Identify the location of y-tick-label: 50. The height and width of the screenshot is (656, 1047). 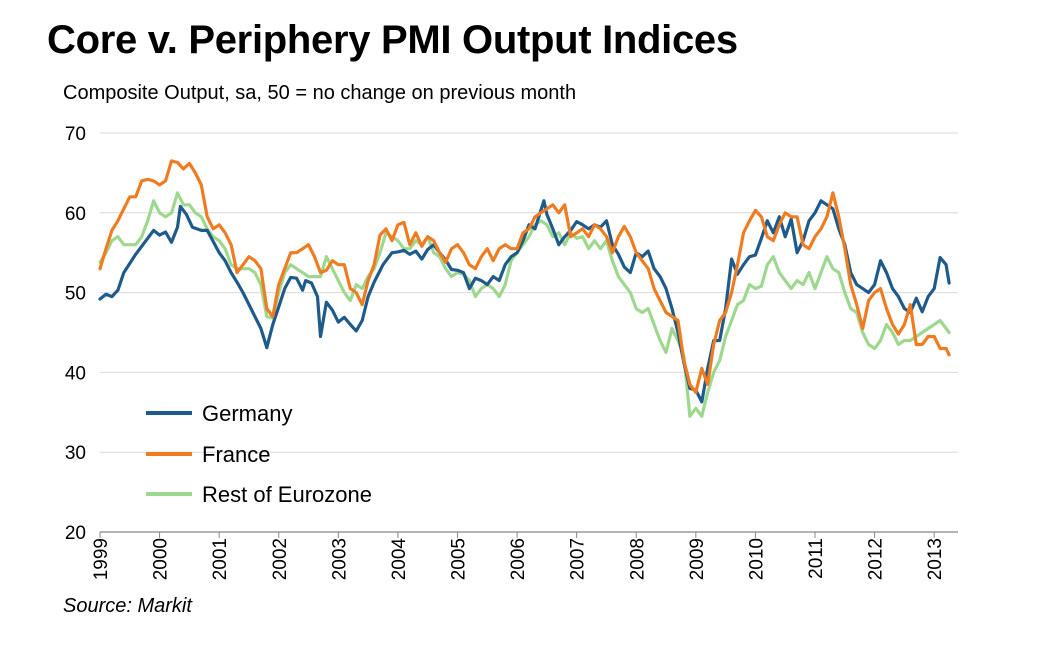
(75, 294).